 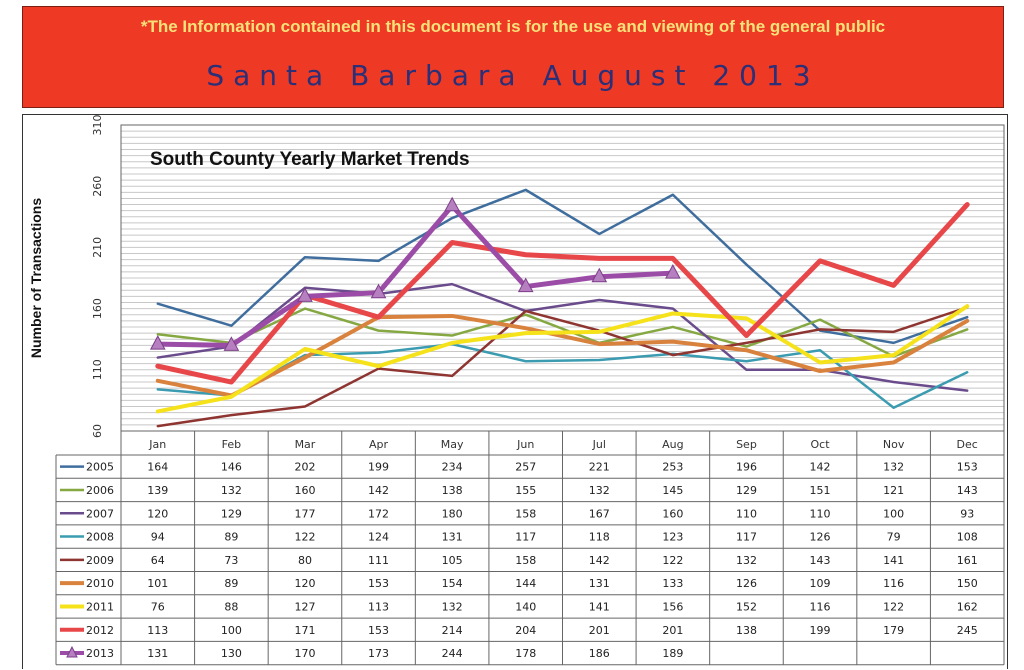 I want to click on table-cell: 127, so click(x=304, y=606).